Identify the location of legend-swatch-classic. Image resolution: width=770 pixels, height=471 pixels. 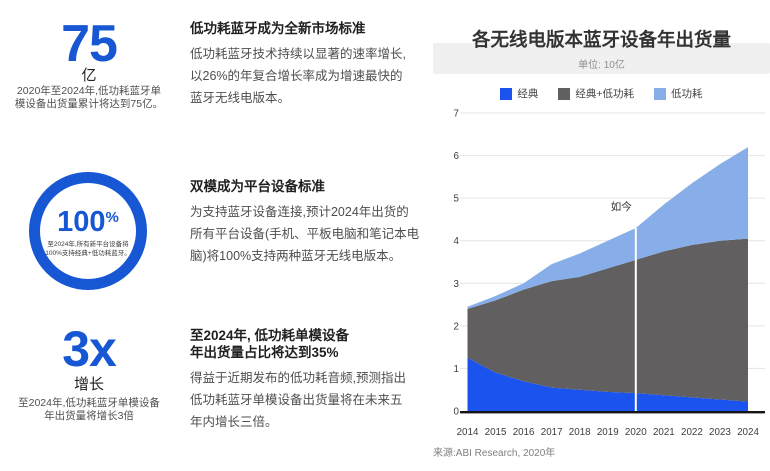
(506, 93).